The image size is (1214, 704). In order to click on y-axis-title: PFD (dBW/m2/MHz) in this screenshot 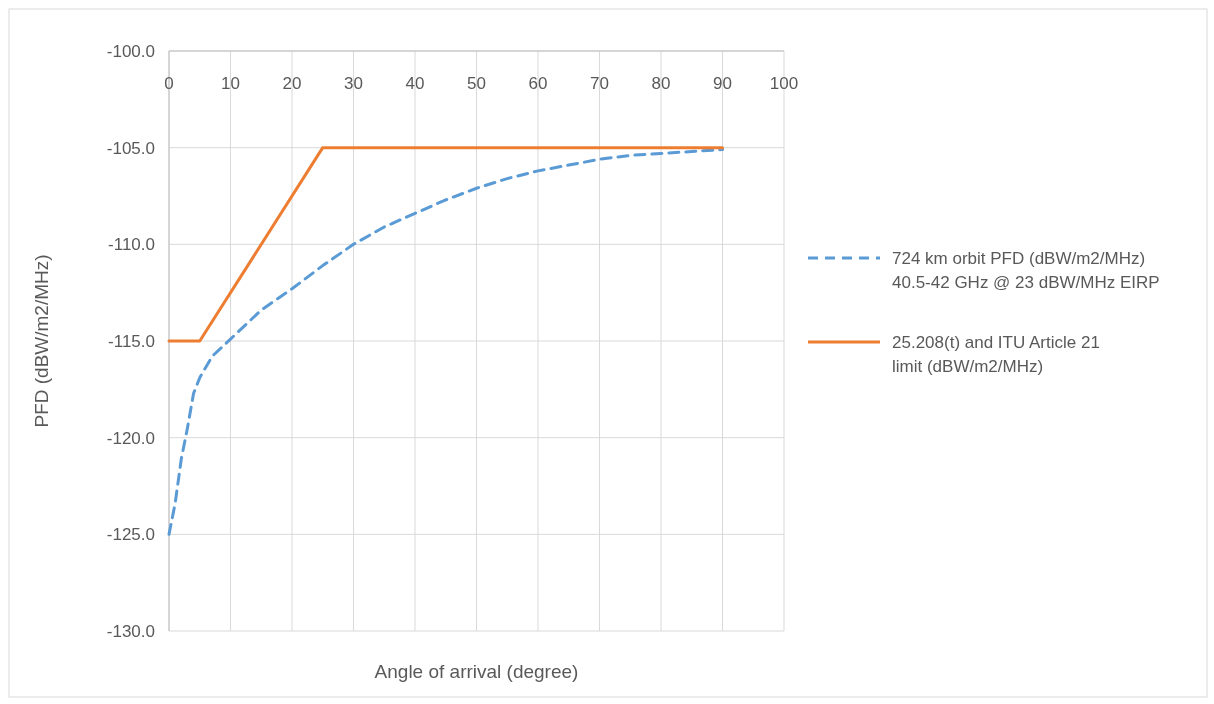, I will do `click(41, 341)`.